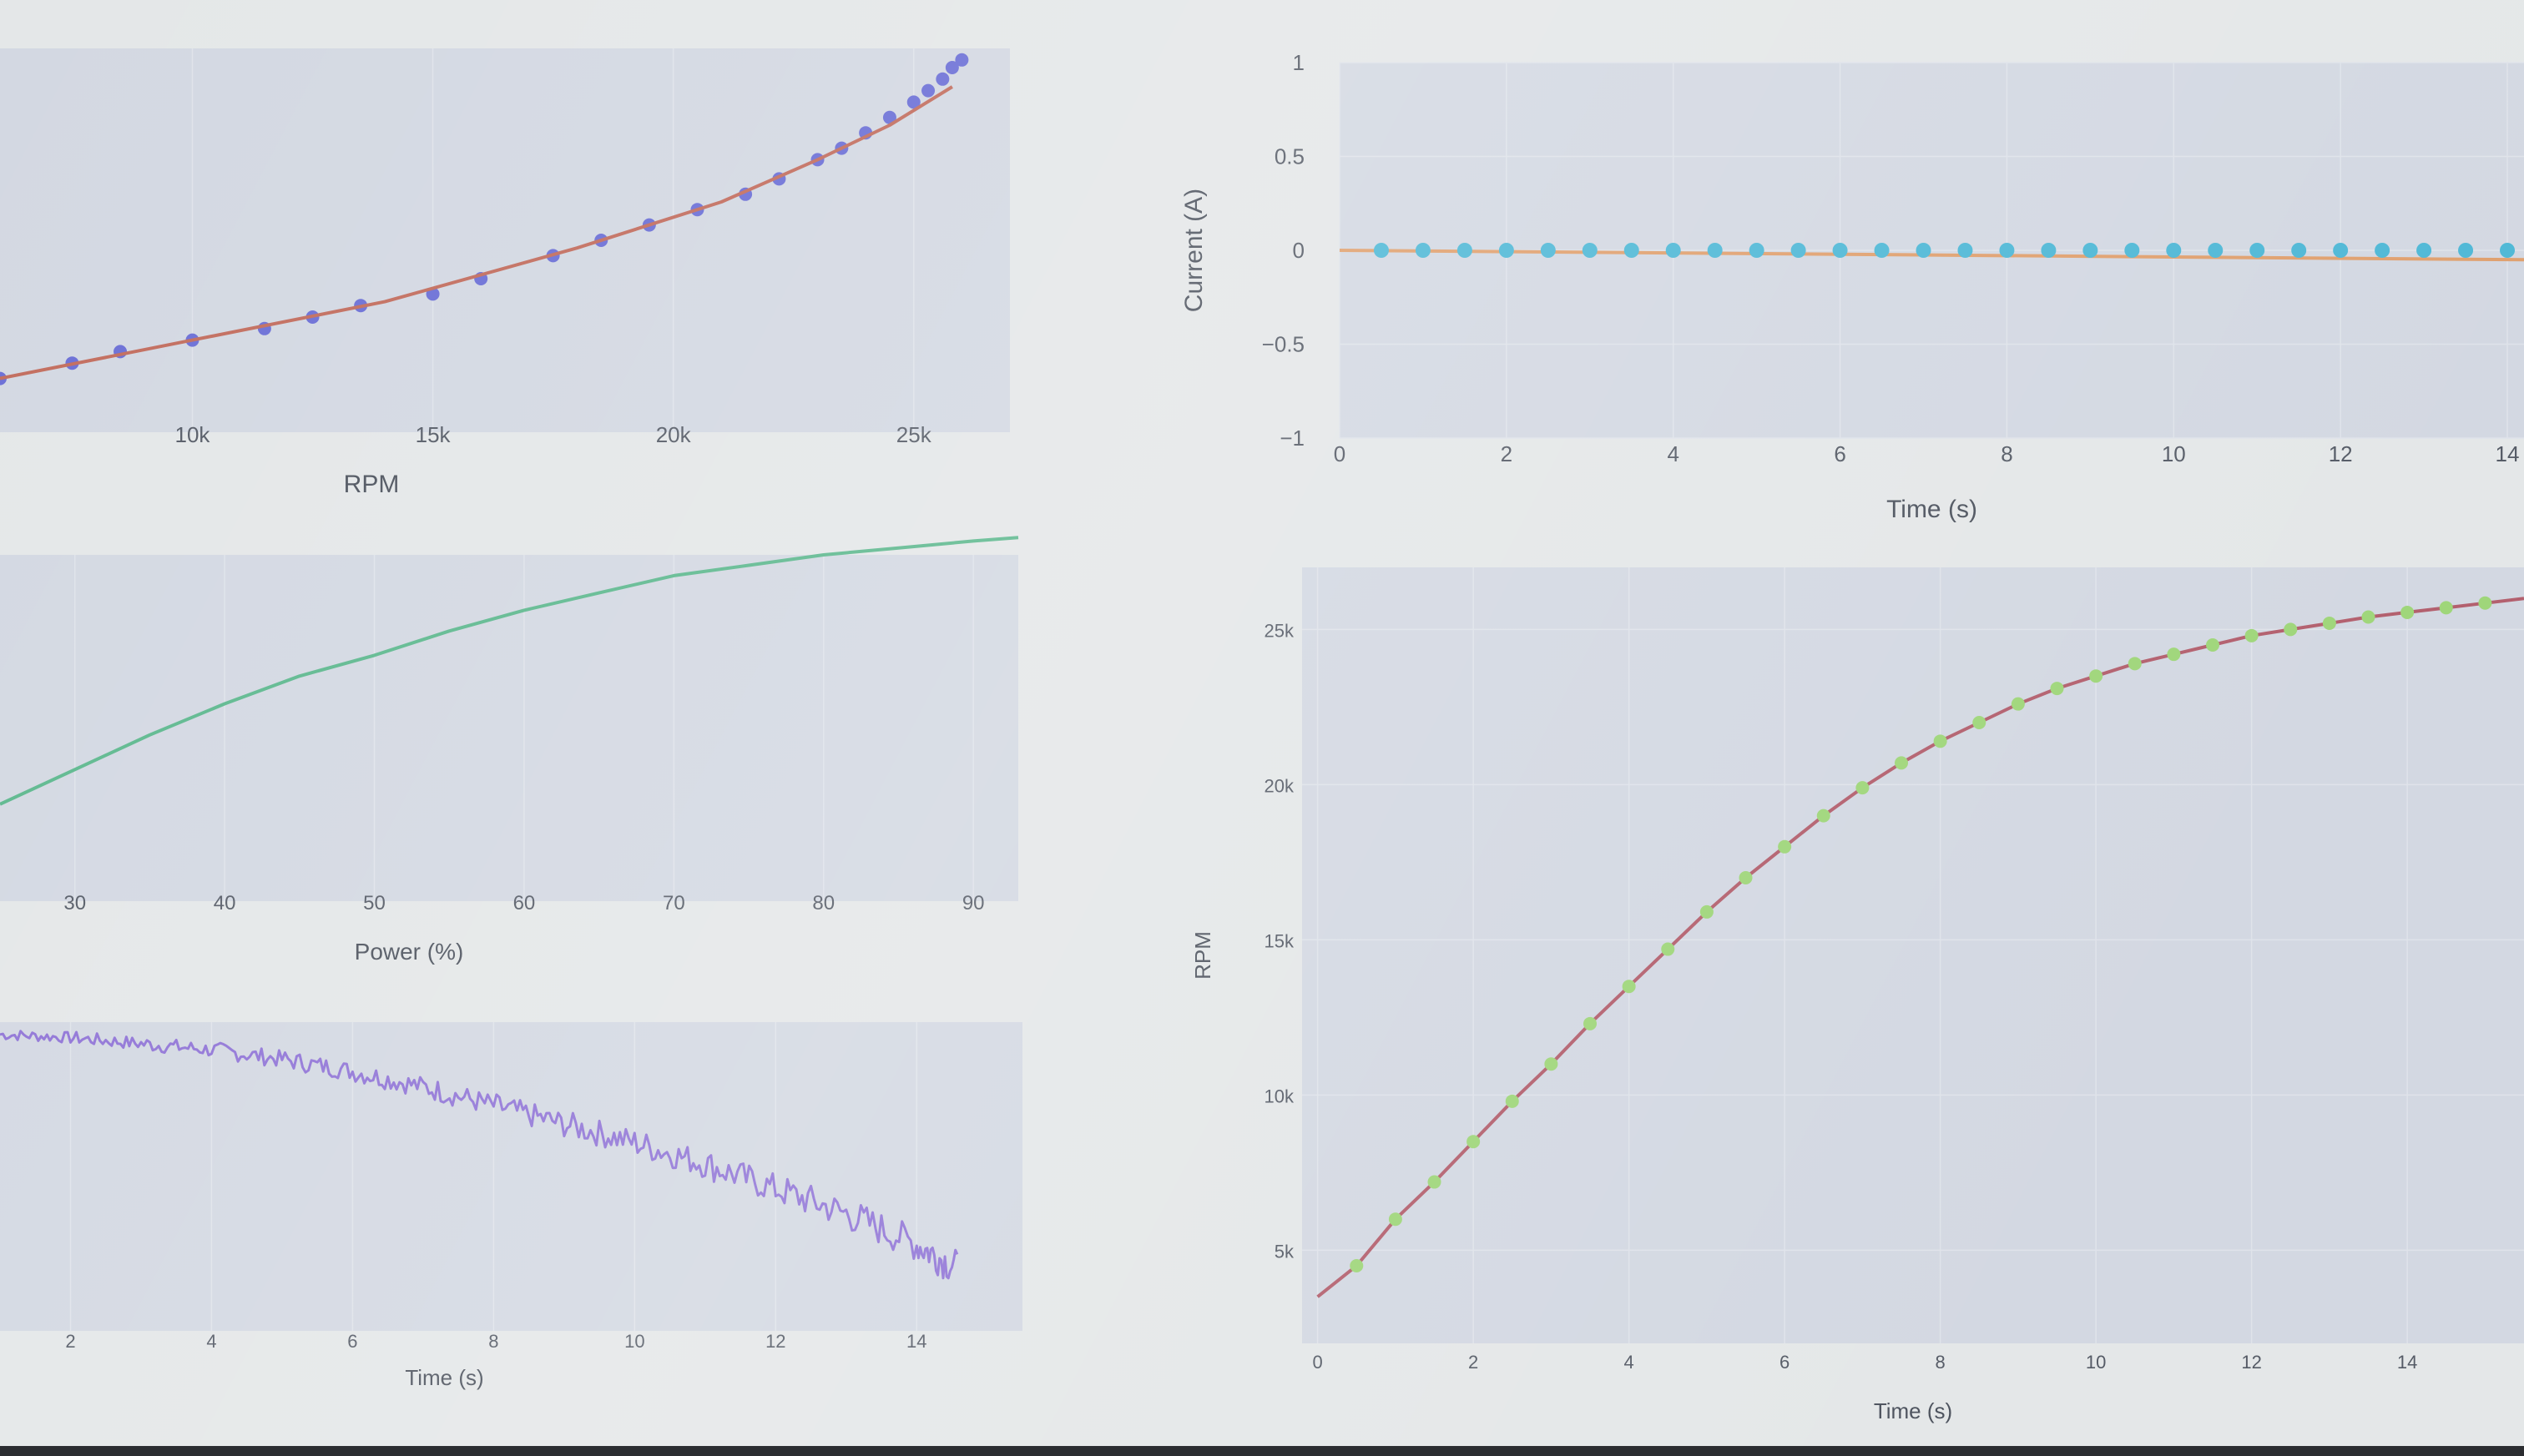 This screenshot has height=1456, width=2524. I want to click on plot-area, so click(509, 728).